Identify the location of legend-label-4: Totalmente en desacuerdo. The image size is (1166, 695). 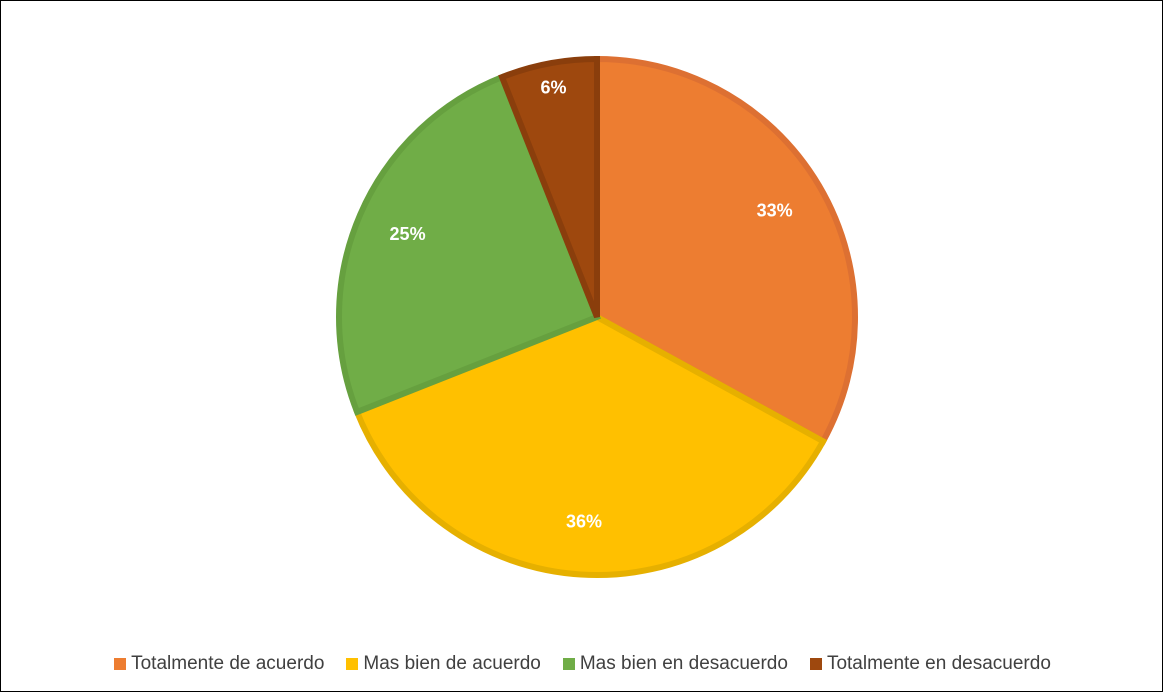
(938, 663).